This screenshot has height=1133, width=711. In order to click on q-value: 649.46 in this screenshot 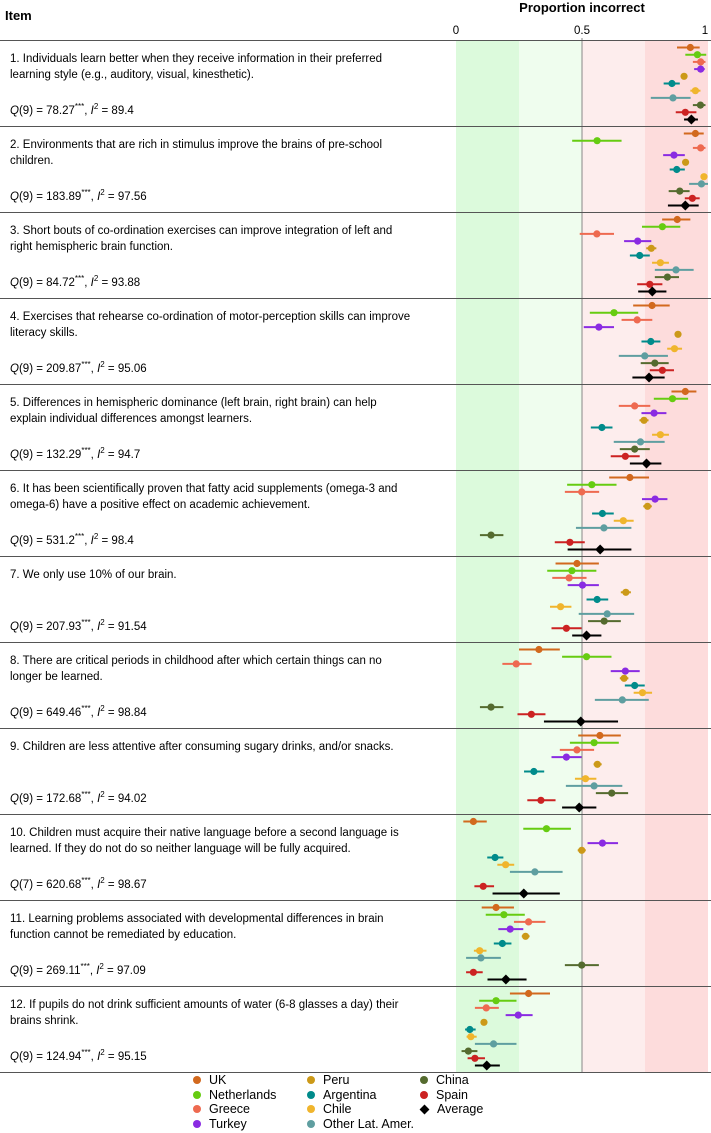, I will do `click(64, 712)`.